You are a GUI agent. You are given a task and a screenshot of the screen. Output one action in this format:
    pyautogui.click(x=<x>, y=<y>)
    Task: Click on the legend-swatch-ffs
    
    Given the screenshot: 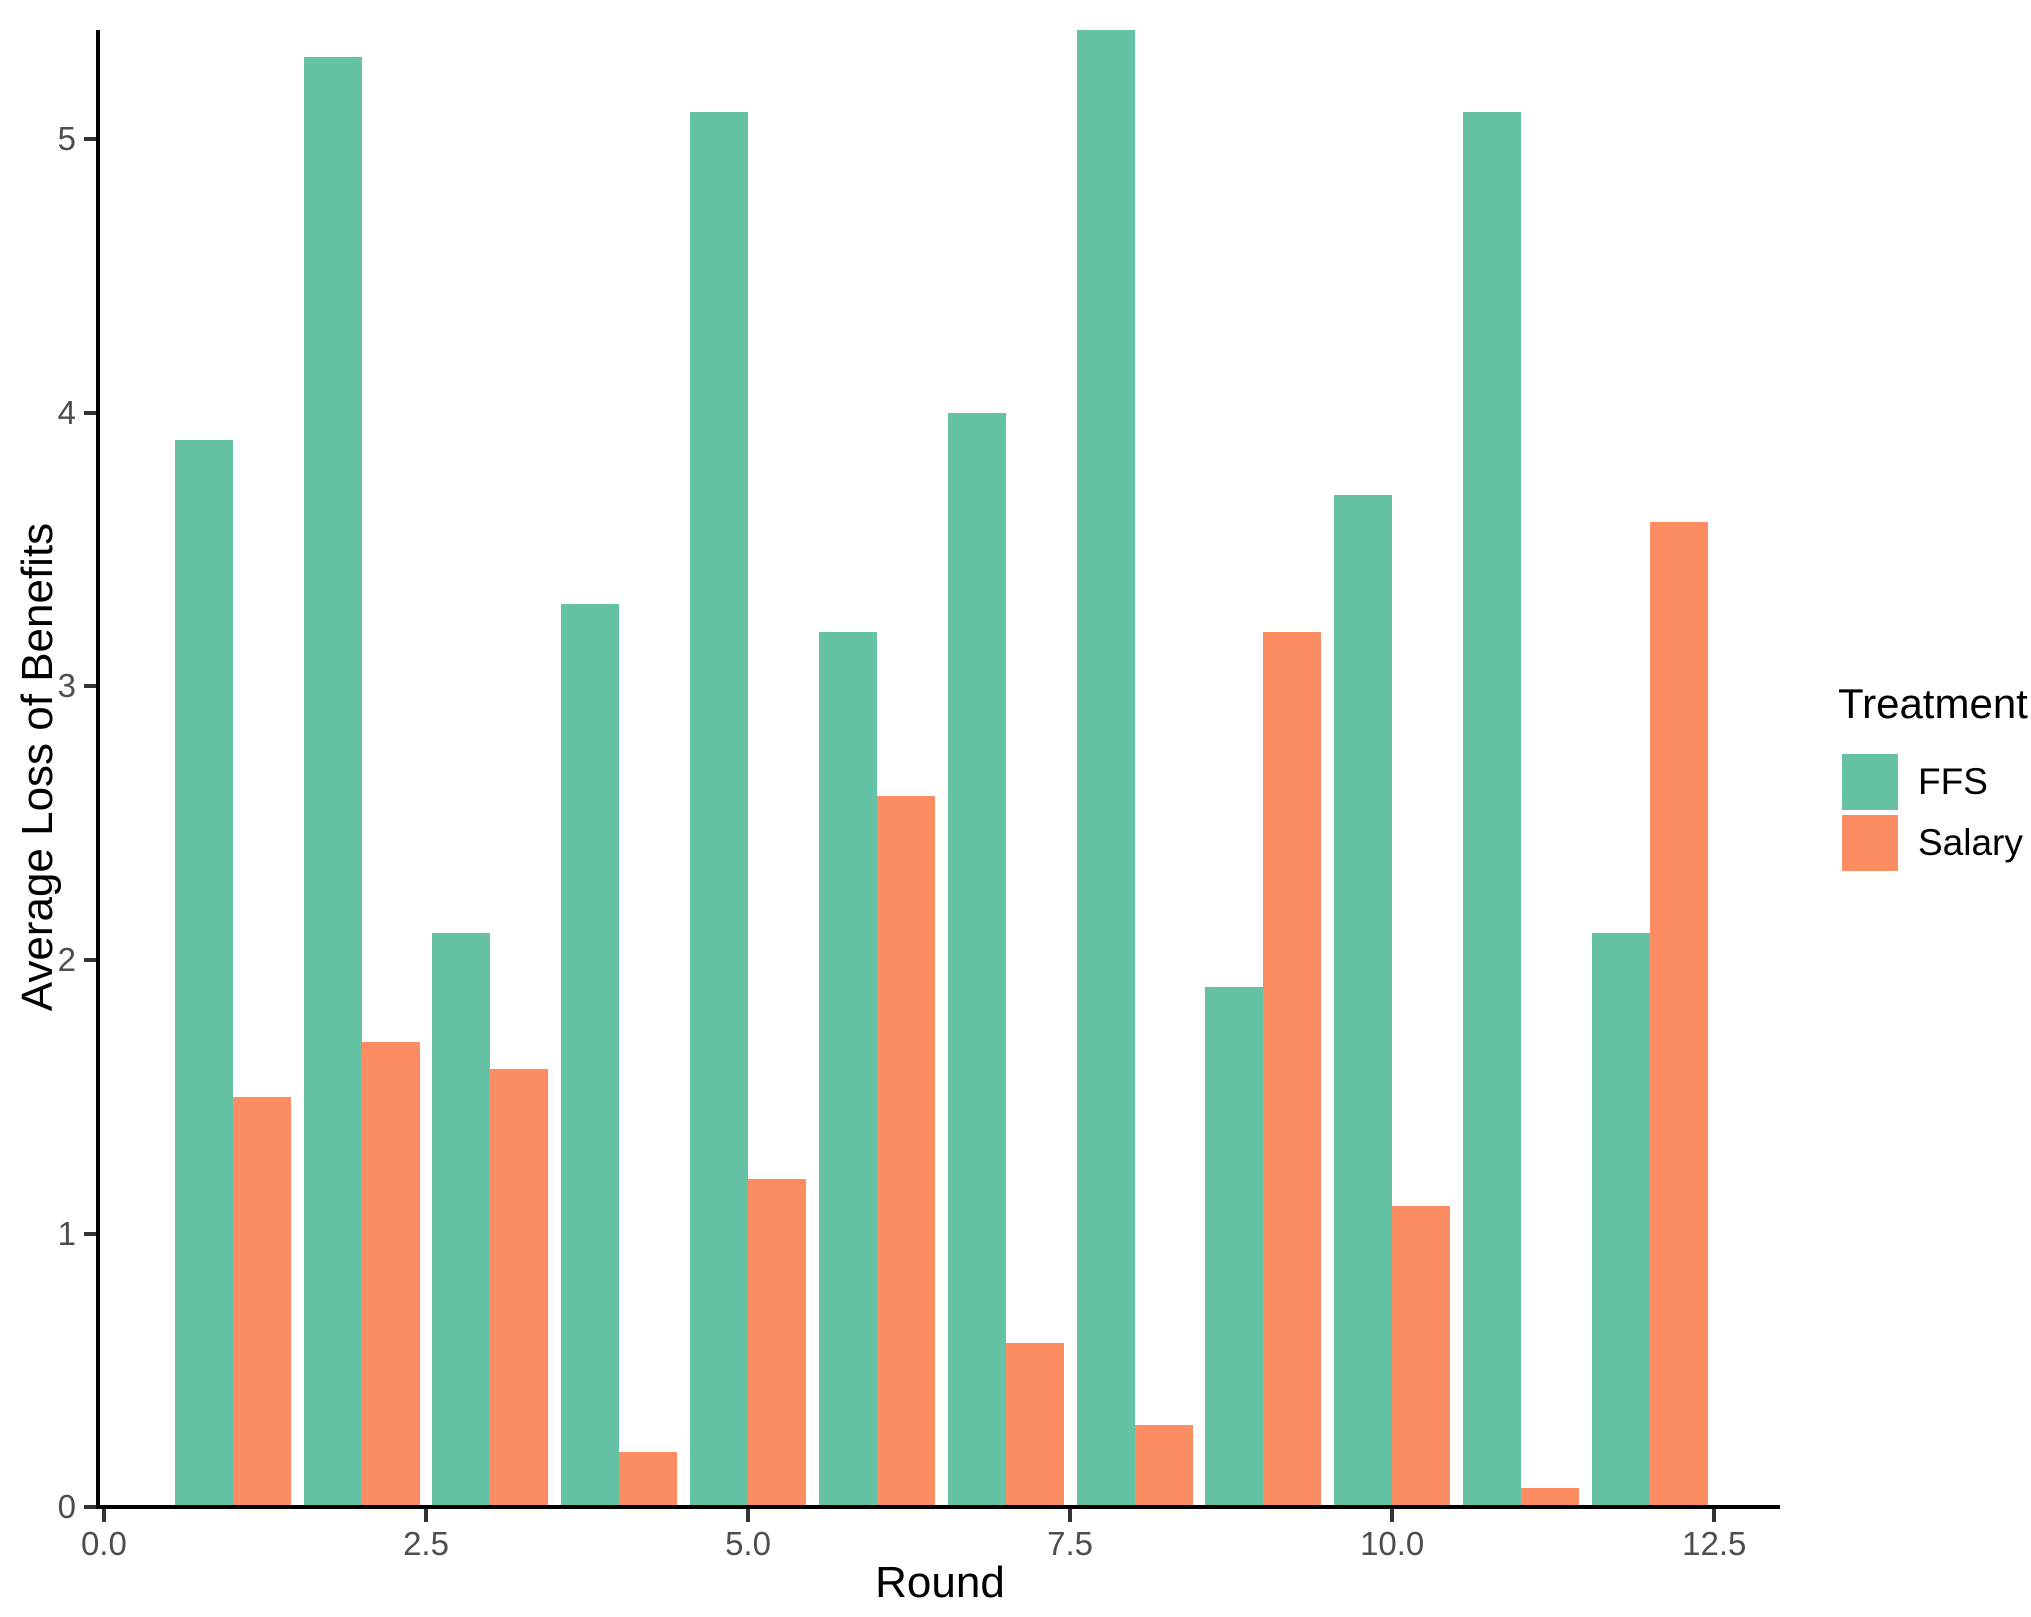 What is the action you would take?
    pyautogui.click(x=1870, y=782)
    